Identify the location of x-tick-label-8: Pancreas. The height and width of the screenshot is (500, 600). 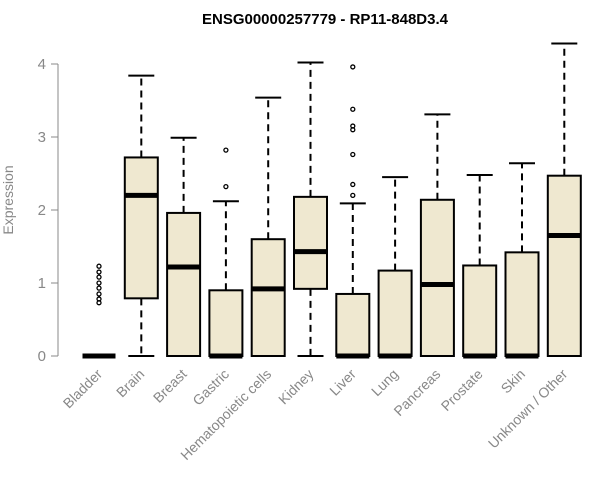
(416, 392).